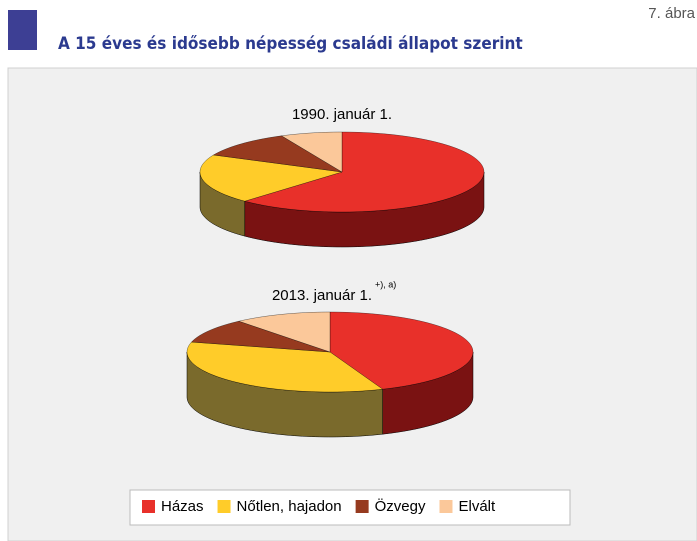 This screenshot has width=697, height=541. Describe the element at coordinates (400, 506) in the screenshot. I see `legend-label: Özvegy` at that location.